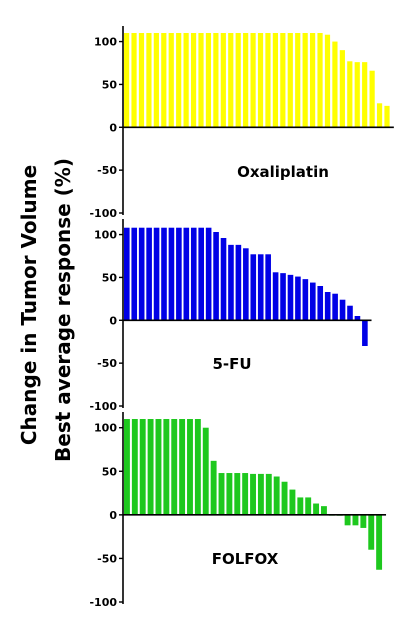 Image resolution: width=400 pixels, height=619 pixels. I want to click on y-tick-label: -50, so click(107, 558).